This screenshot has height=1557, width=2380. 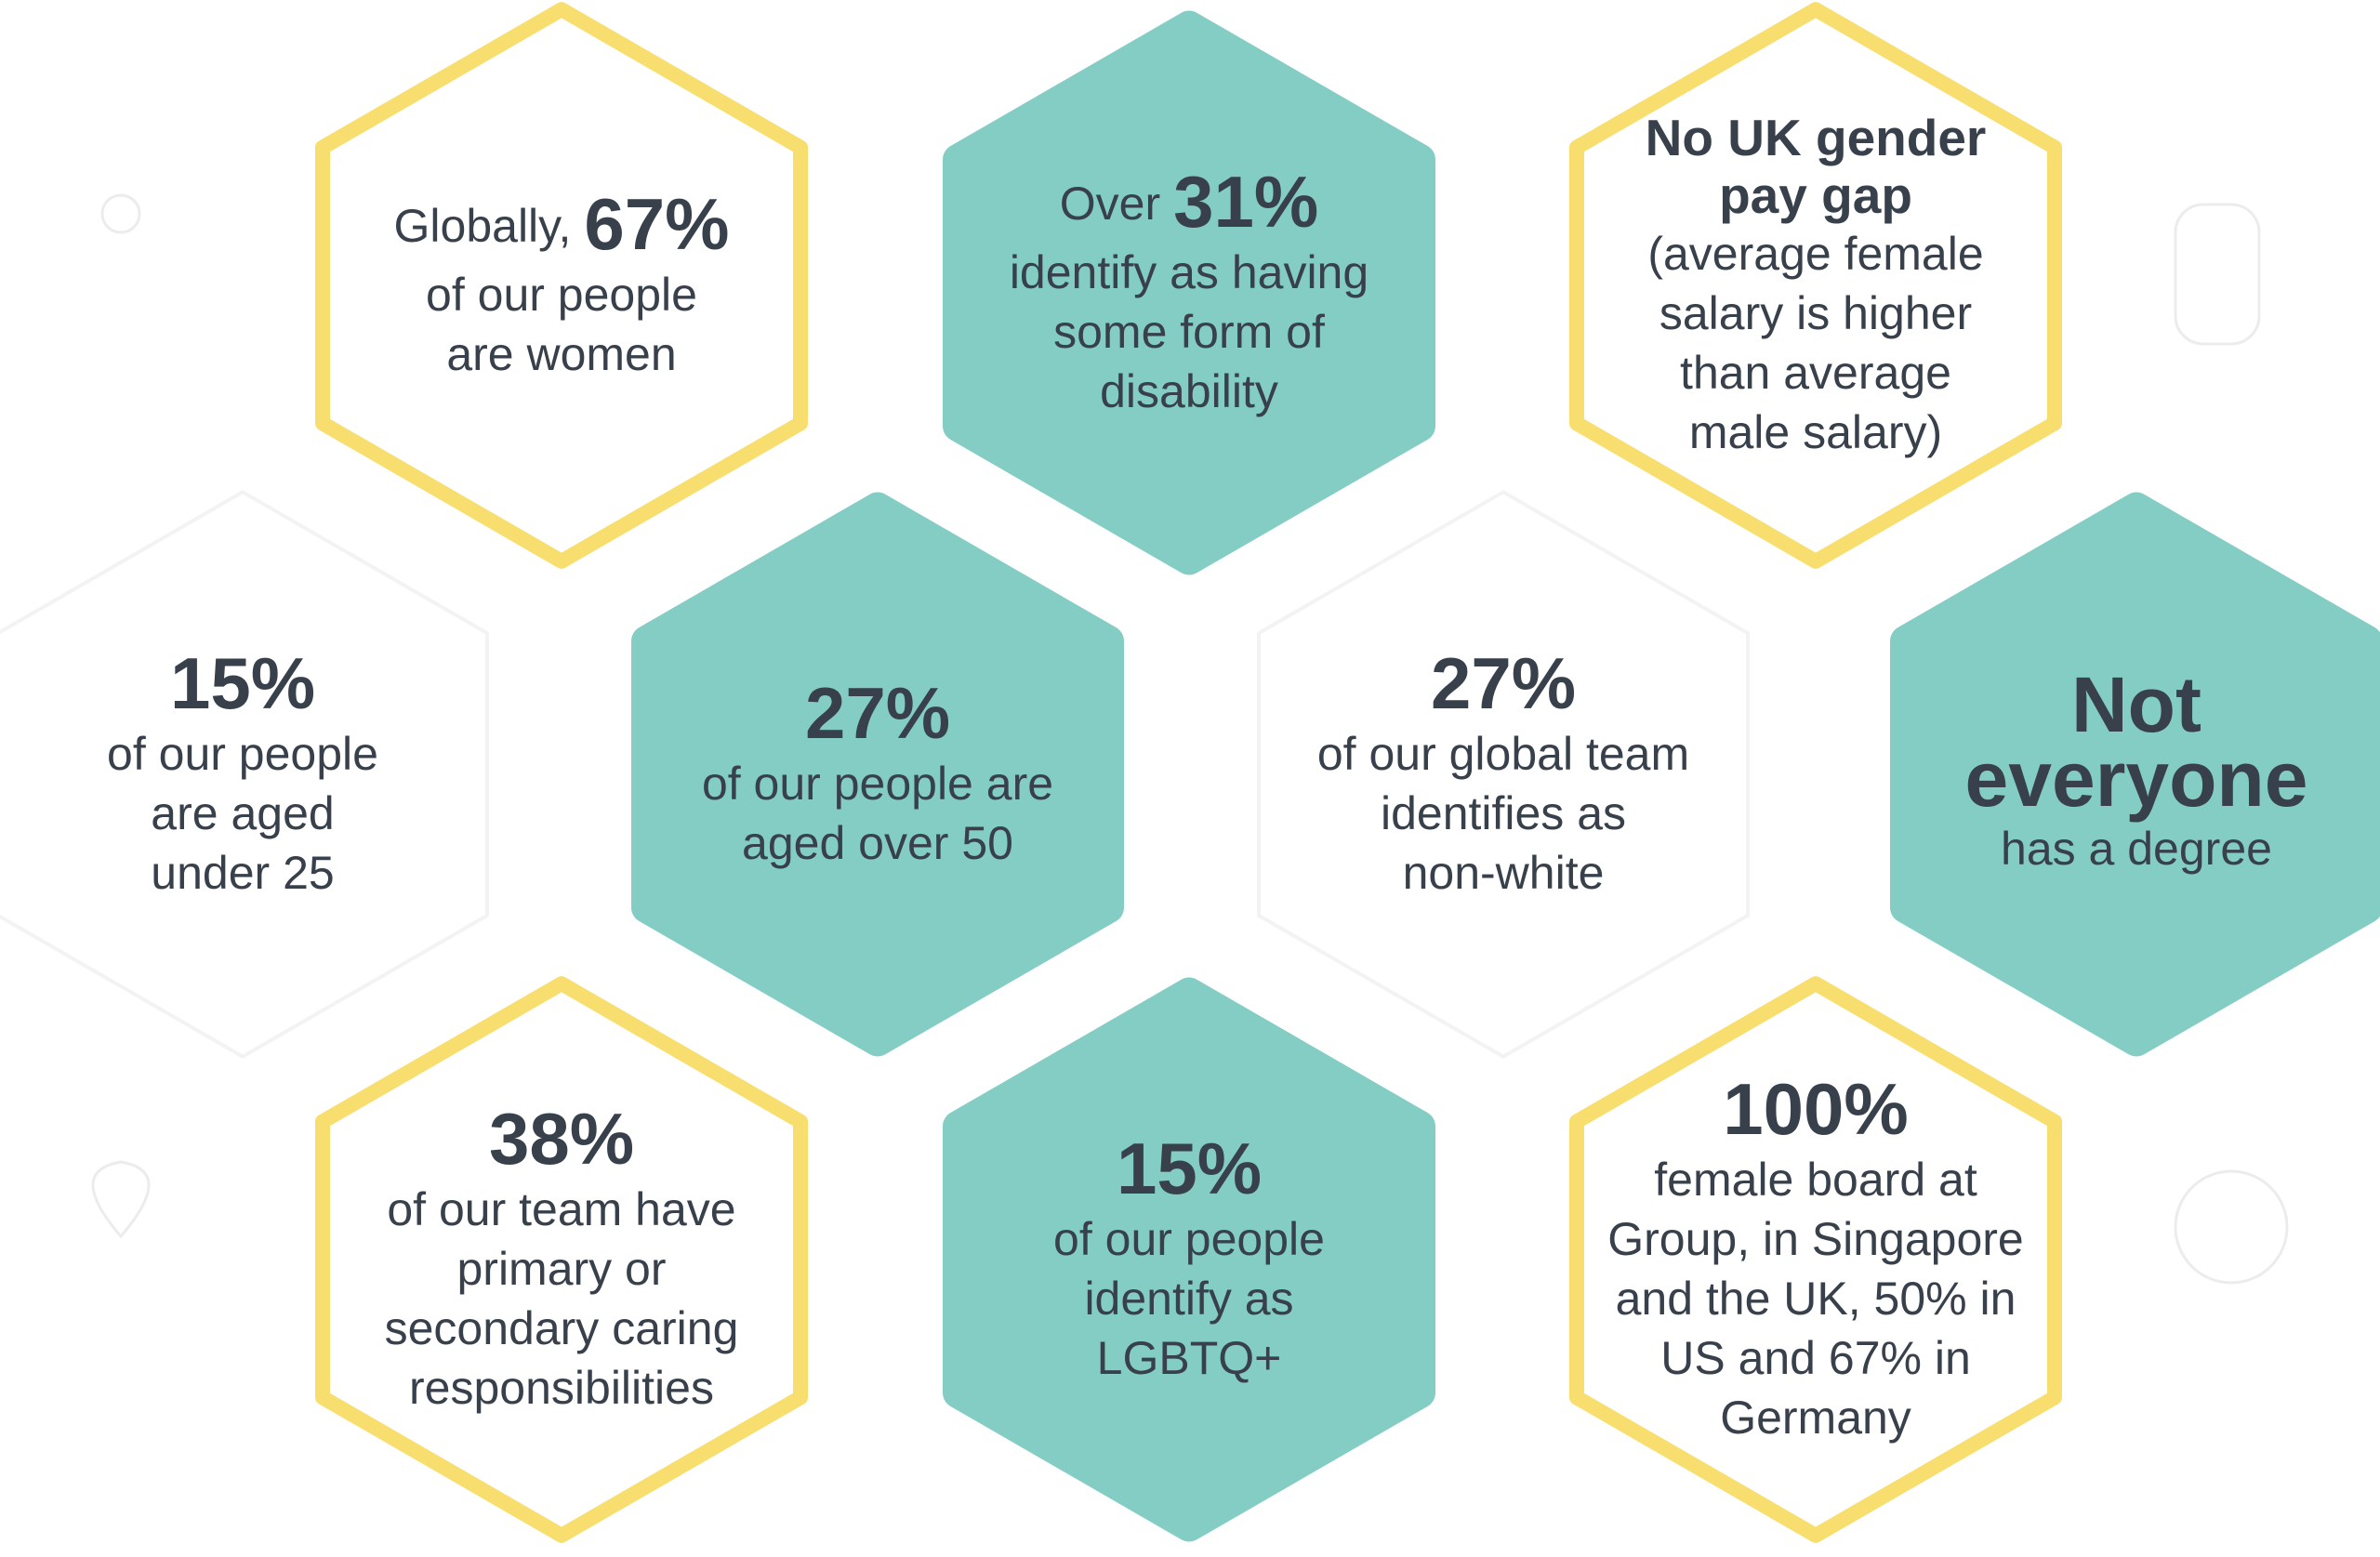 I want to click on hexagon-line: secondary caring, so click(x=562, y=1328).